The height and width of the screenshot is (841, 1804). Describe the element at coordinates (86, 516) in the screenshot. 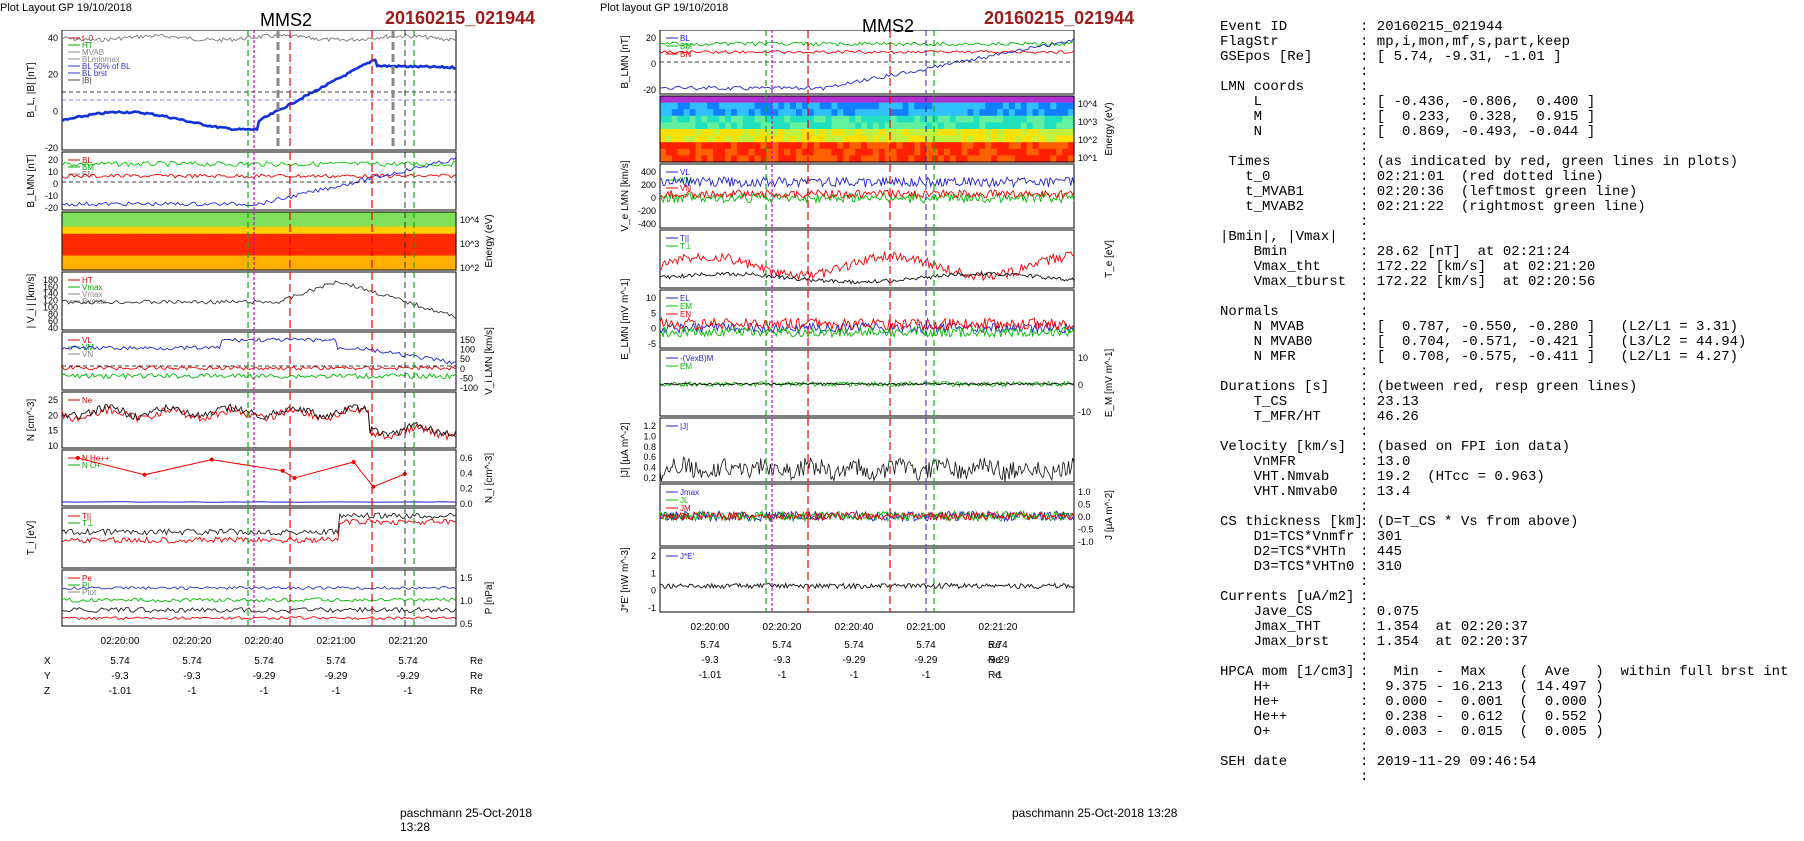

I see `legend-label: T||` at that location.